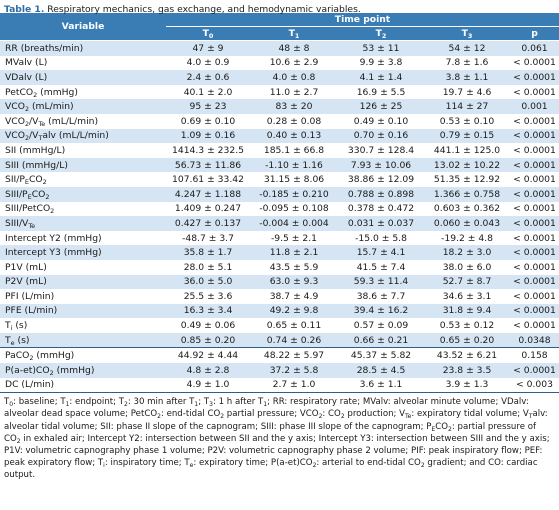  Describe the element at coordinates (433, 429) in the screenshot. I see `subscript: E` at that location.